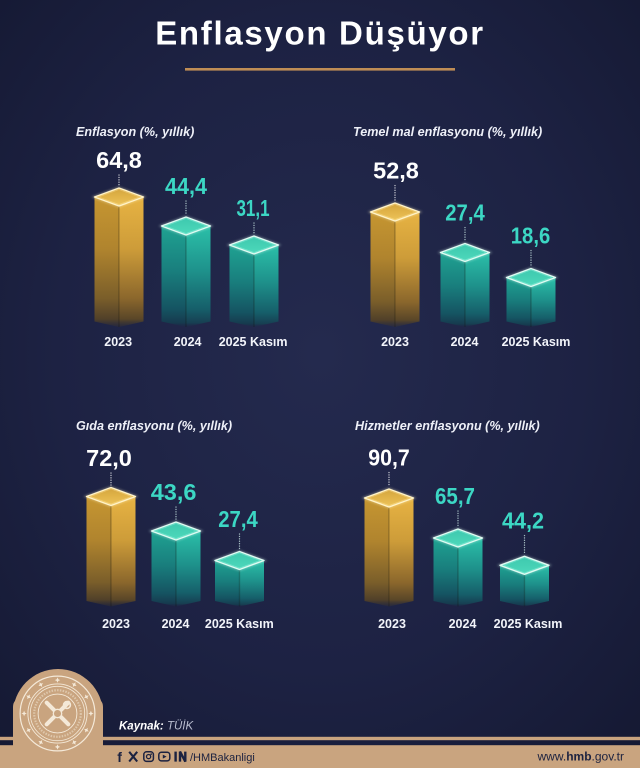  Describe the element at coordinates (174, 492) in the screenshot. I see `svg-text: 43,6` at that location.